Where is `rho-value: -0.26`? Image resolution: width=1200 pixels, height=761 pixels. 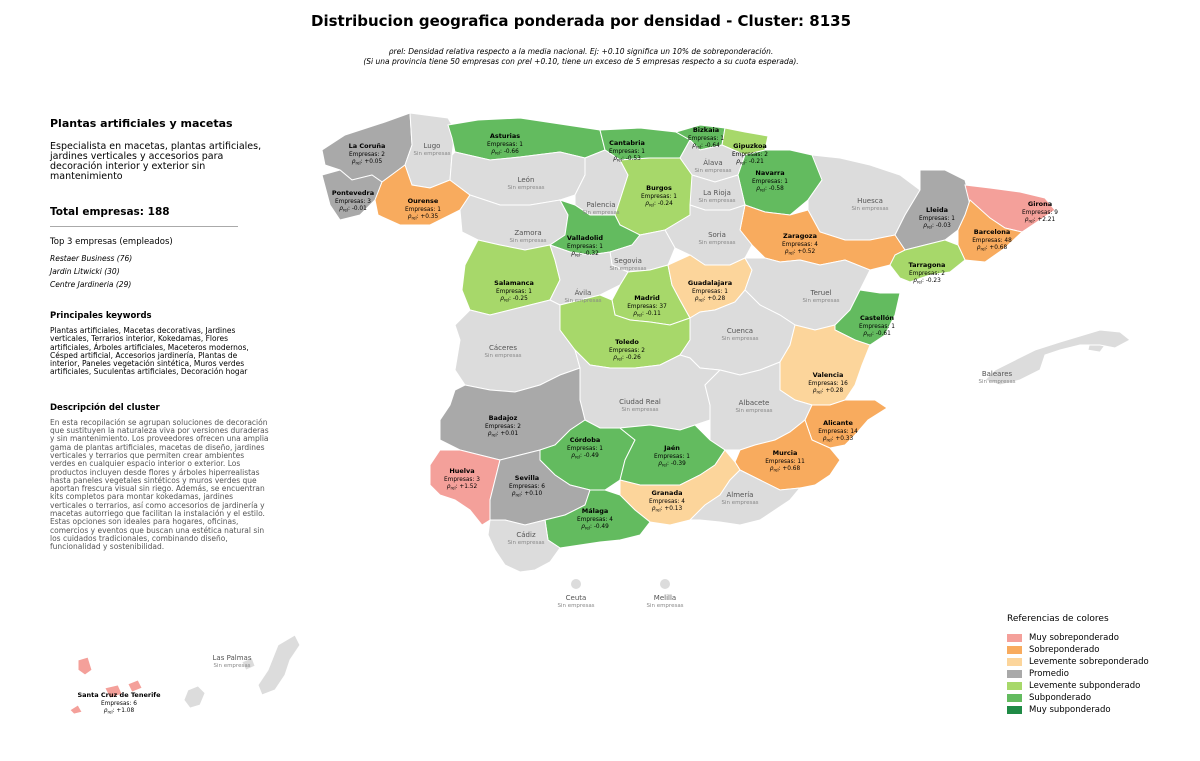
rho-value: -0.26 is located at coordinates (633, 358).